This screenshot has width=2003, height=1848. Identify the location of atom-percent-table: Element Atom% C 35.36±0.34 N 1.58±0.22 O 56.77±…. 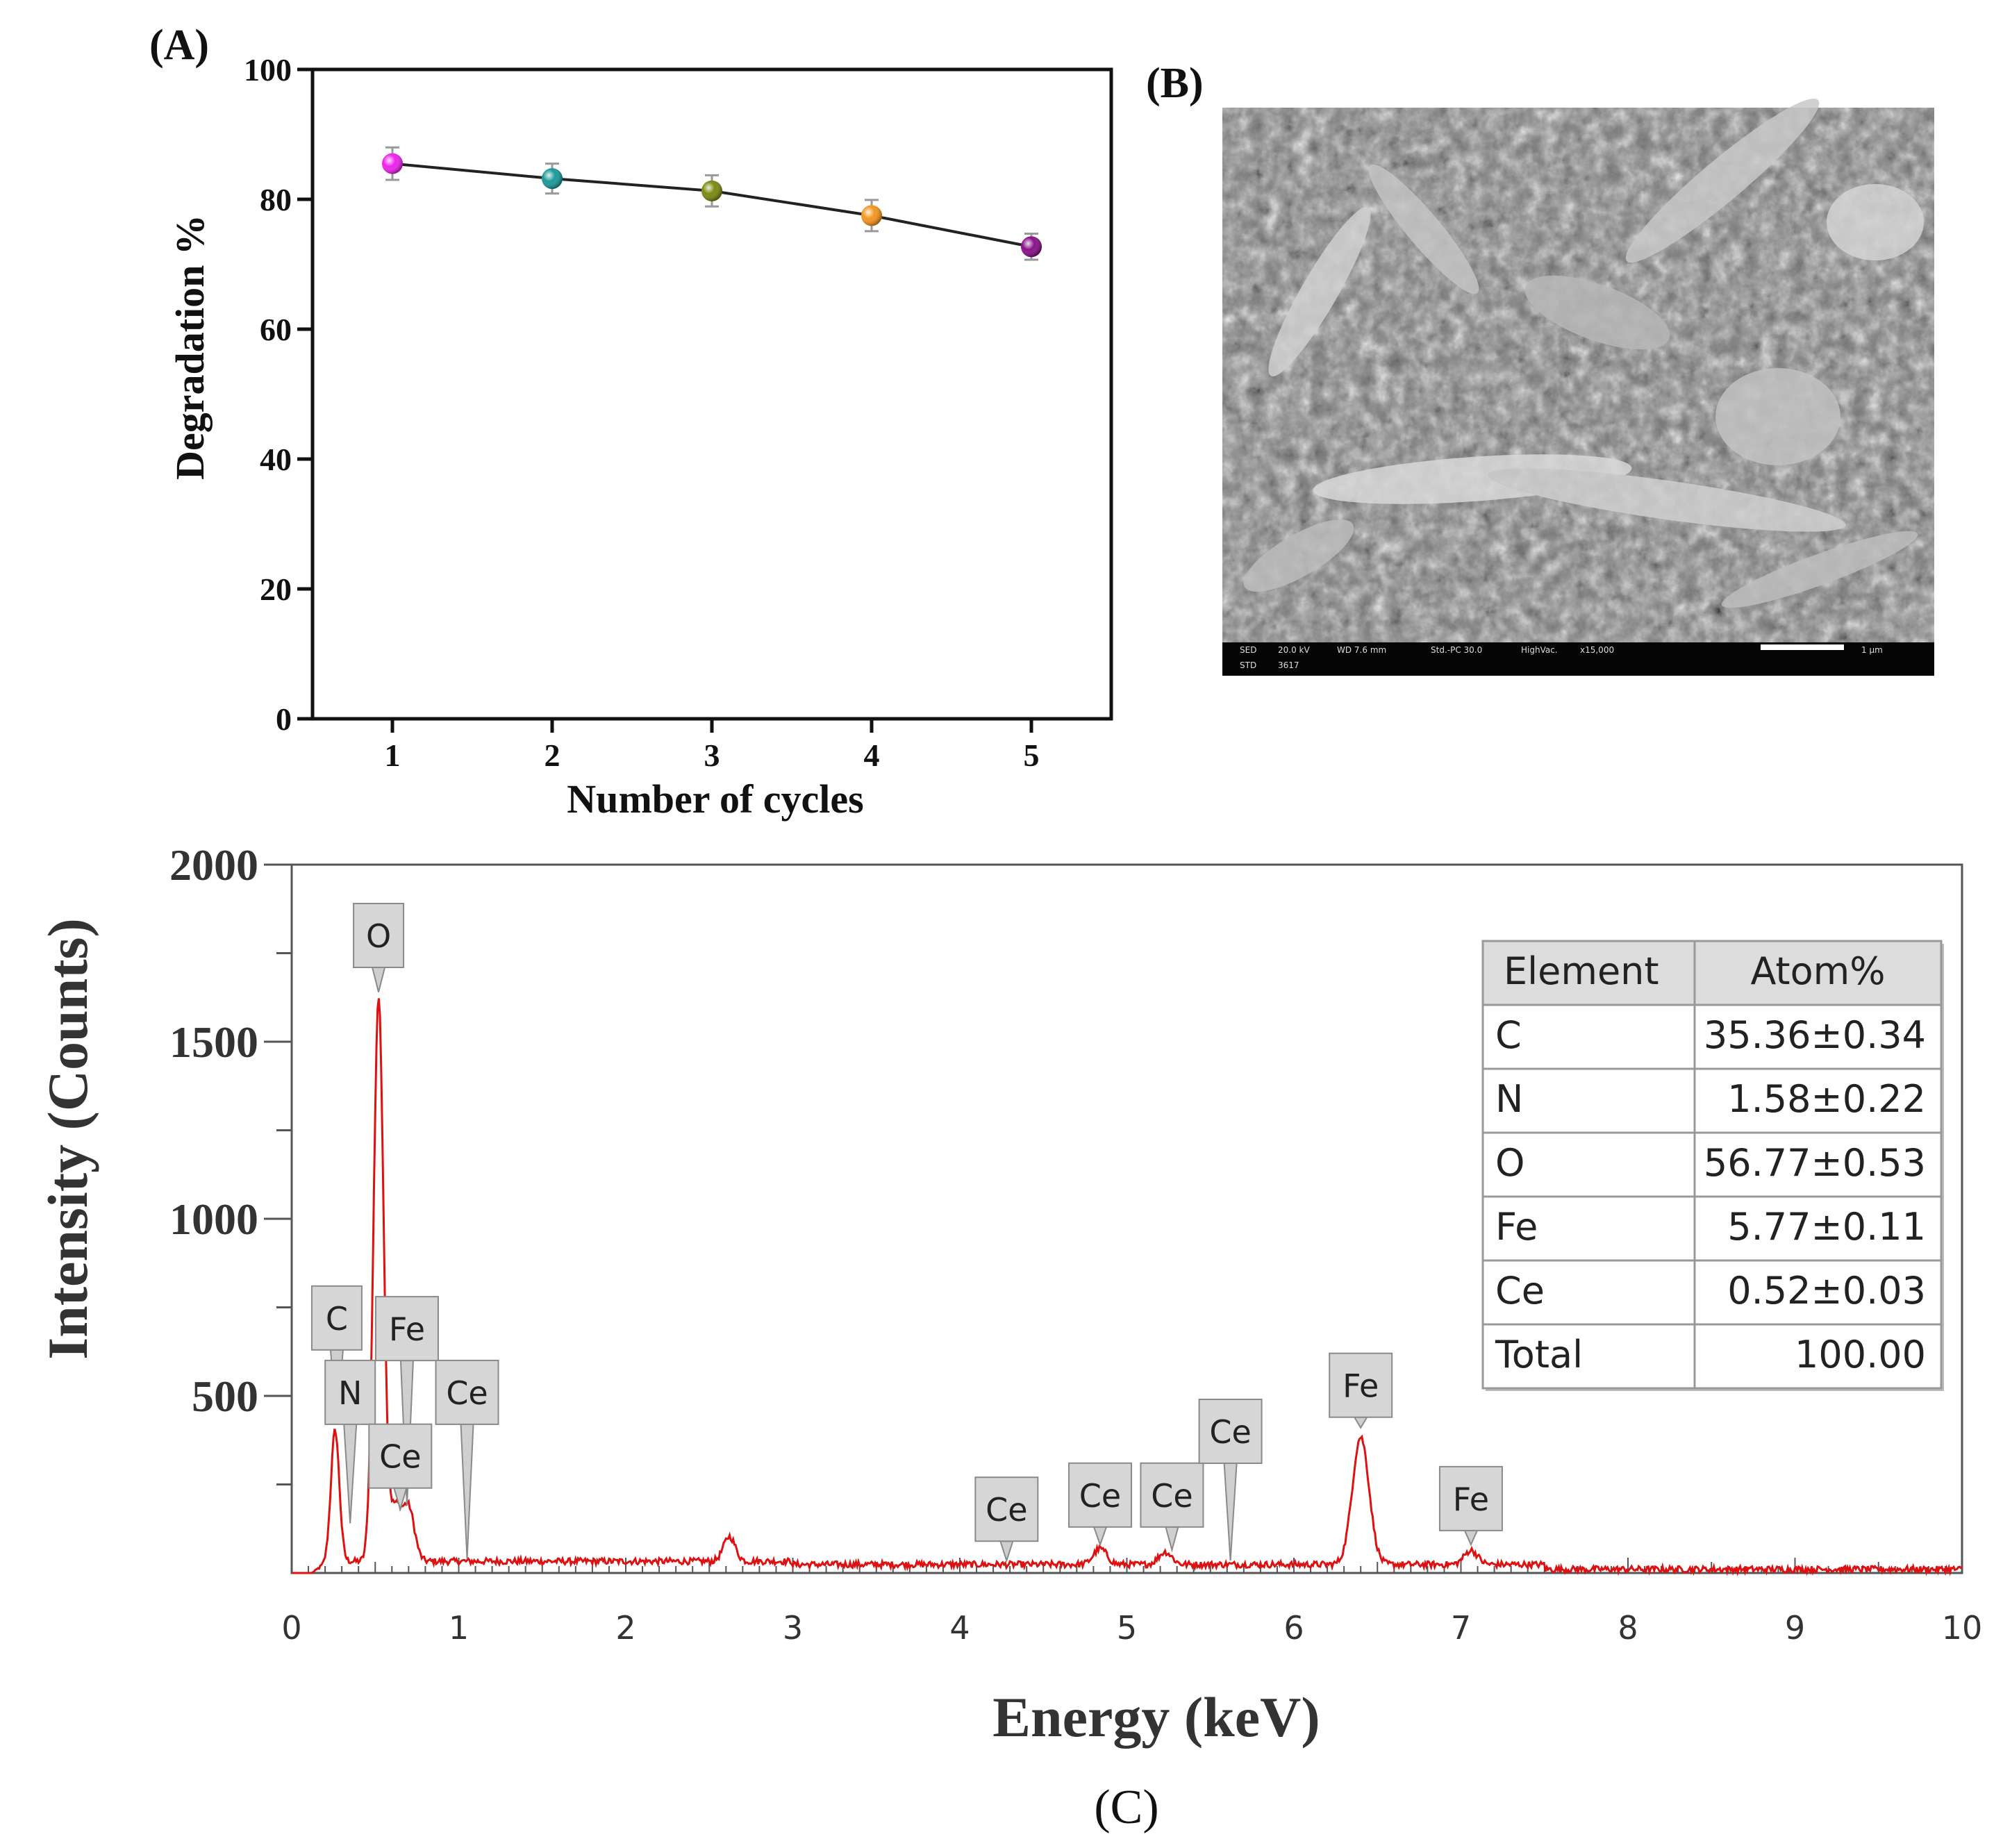
(1712, 1165).